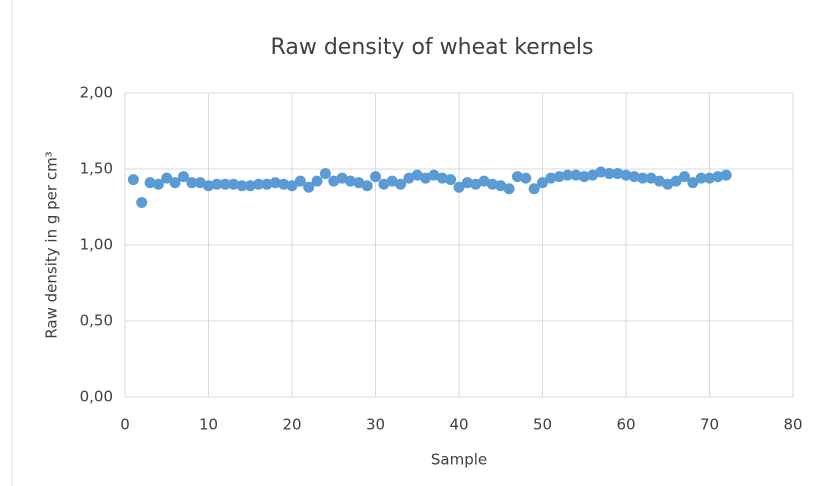 This screenshot has height=486, width=815. I want to click on x-tick-label: 40, so click(458, 425).